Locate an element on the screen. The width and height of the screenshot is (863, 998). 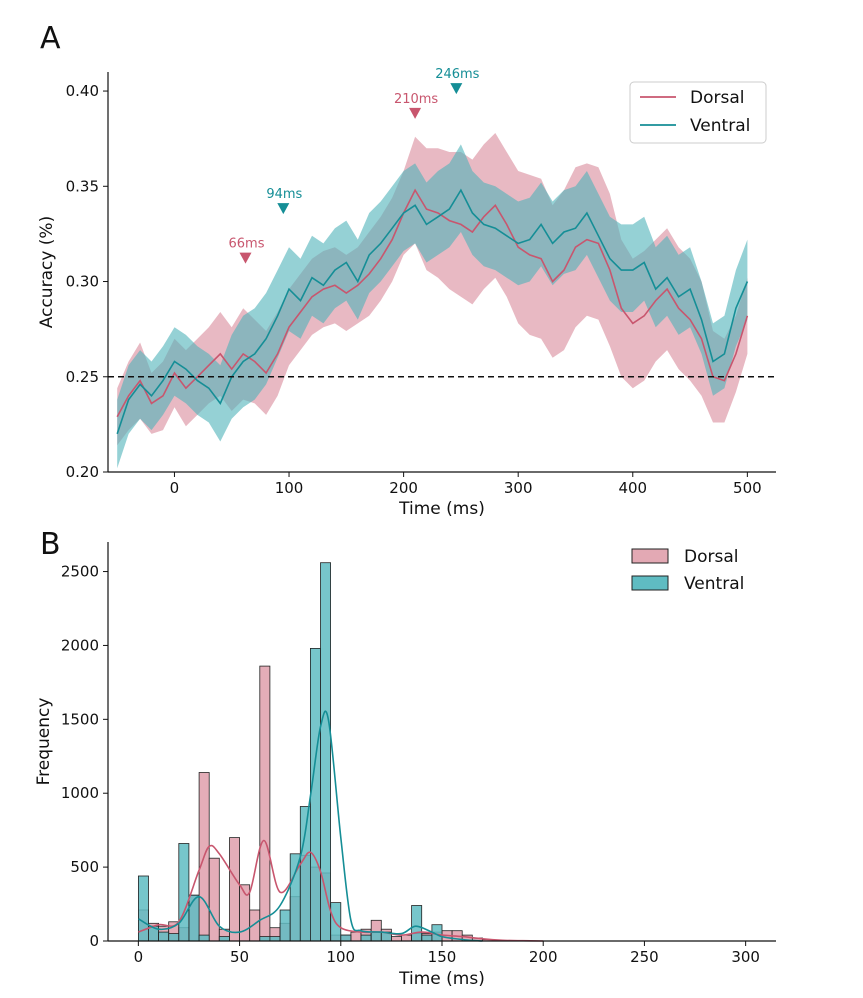
y-tick-label: 2000 is located at coordinates (80, 645).